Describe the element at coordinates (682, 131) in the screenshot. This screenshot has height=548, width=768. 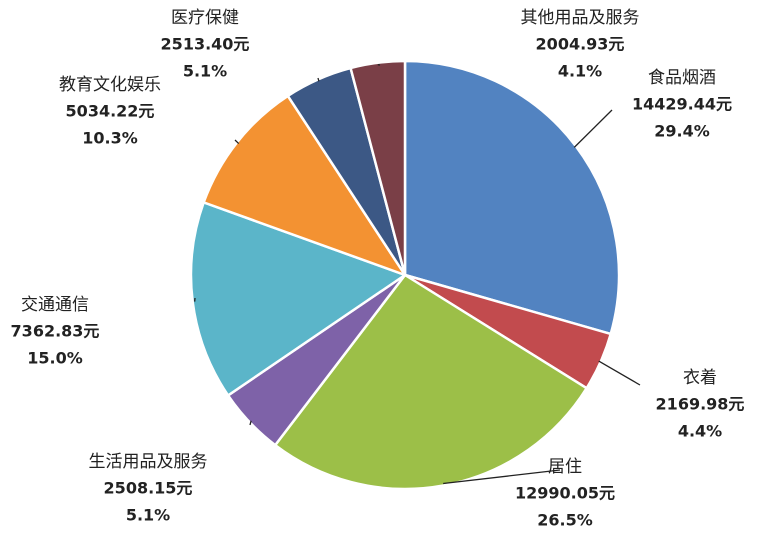
I see `percentage-label: 29.4%` at that location.